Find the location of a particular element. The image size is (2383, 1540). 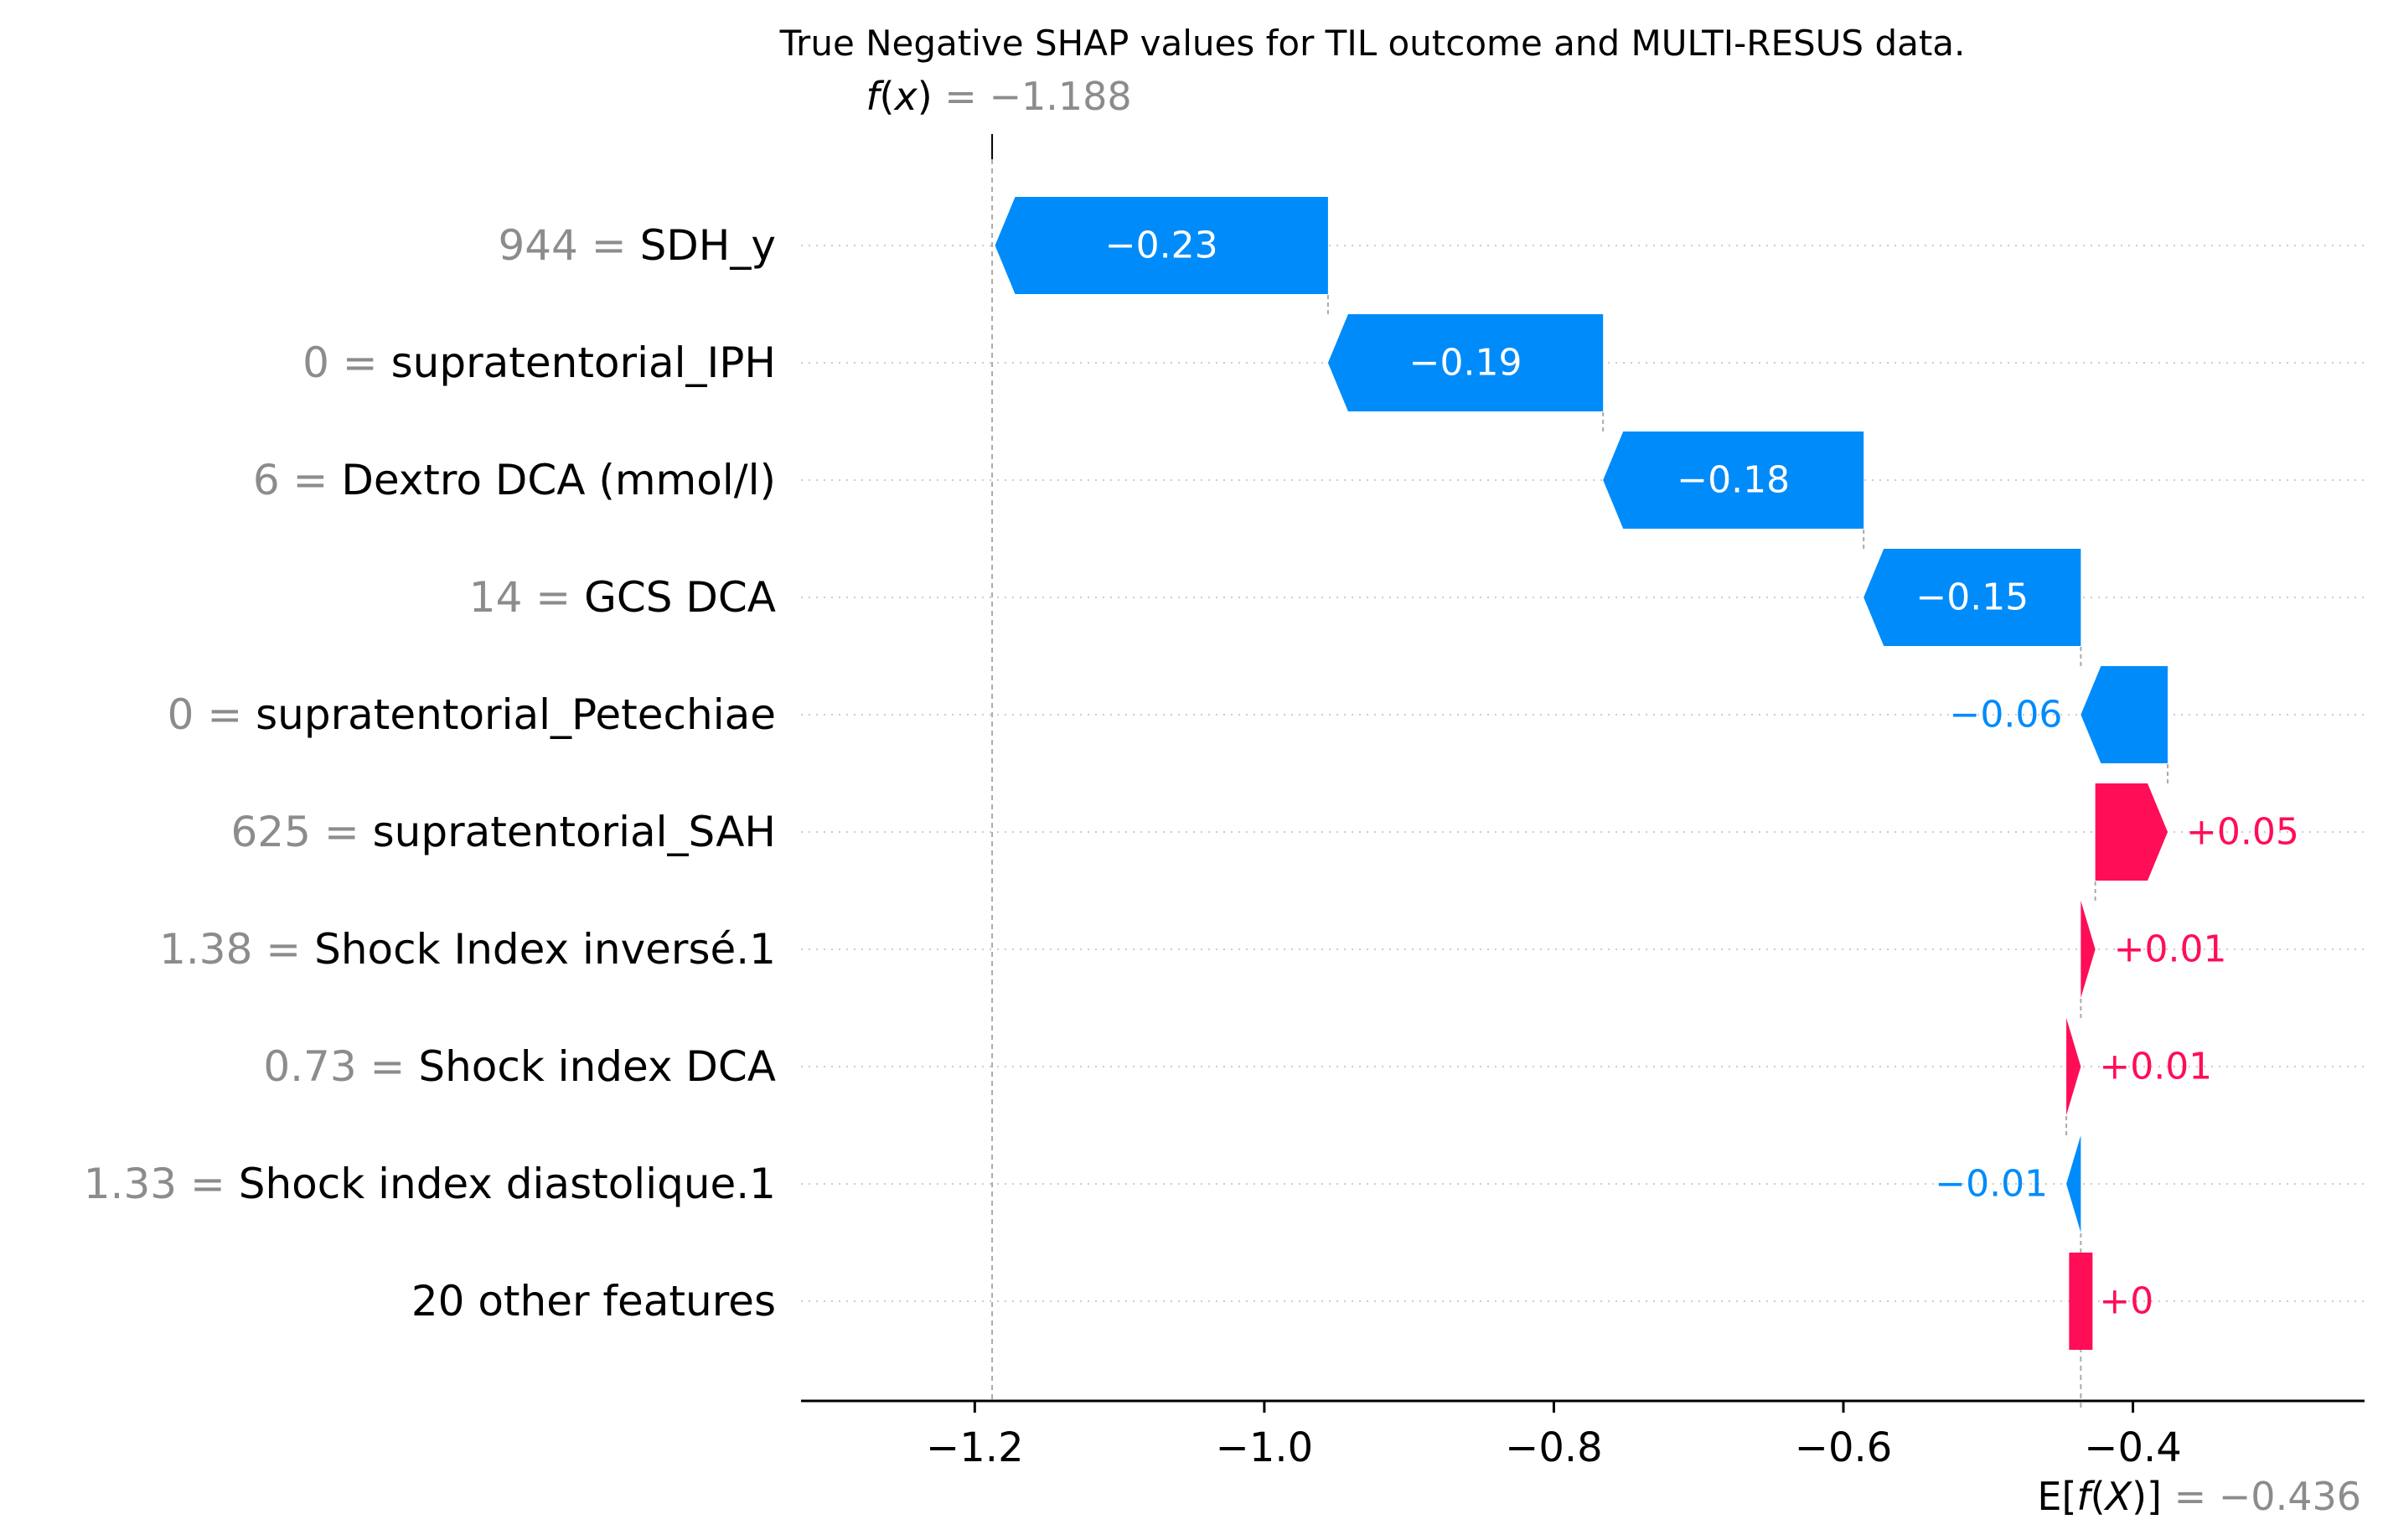

bar-value-label: −0.06 is located at coordinates (2006, 715).